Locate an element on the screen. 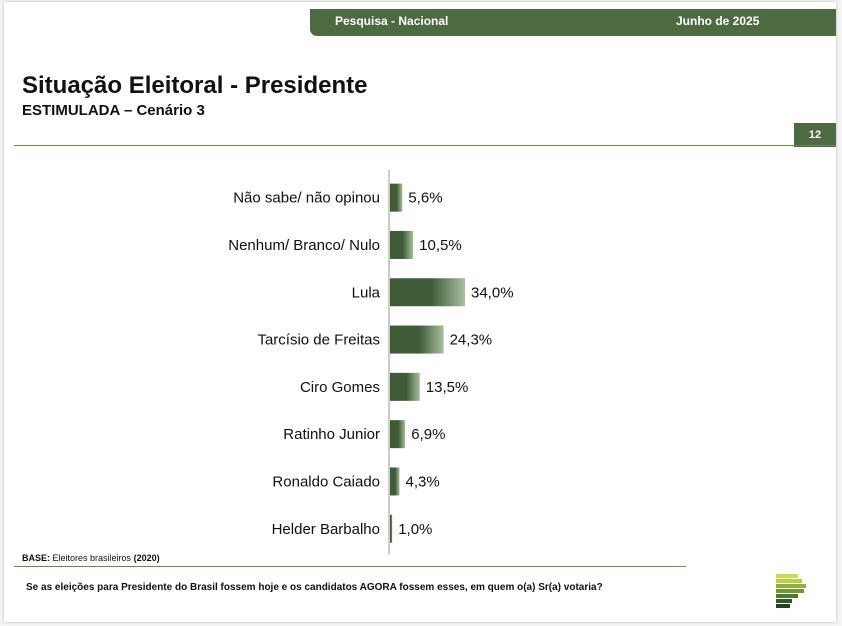 This screenshot has width=842, height=626. base-count: (2020) is located at coordinates (146, 558).